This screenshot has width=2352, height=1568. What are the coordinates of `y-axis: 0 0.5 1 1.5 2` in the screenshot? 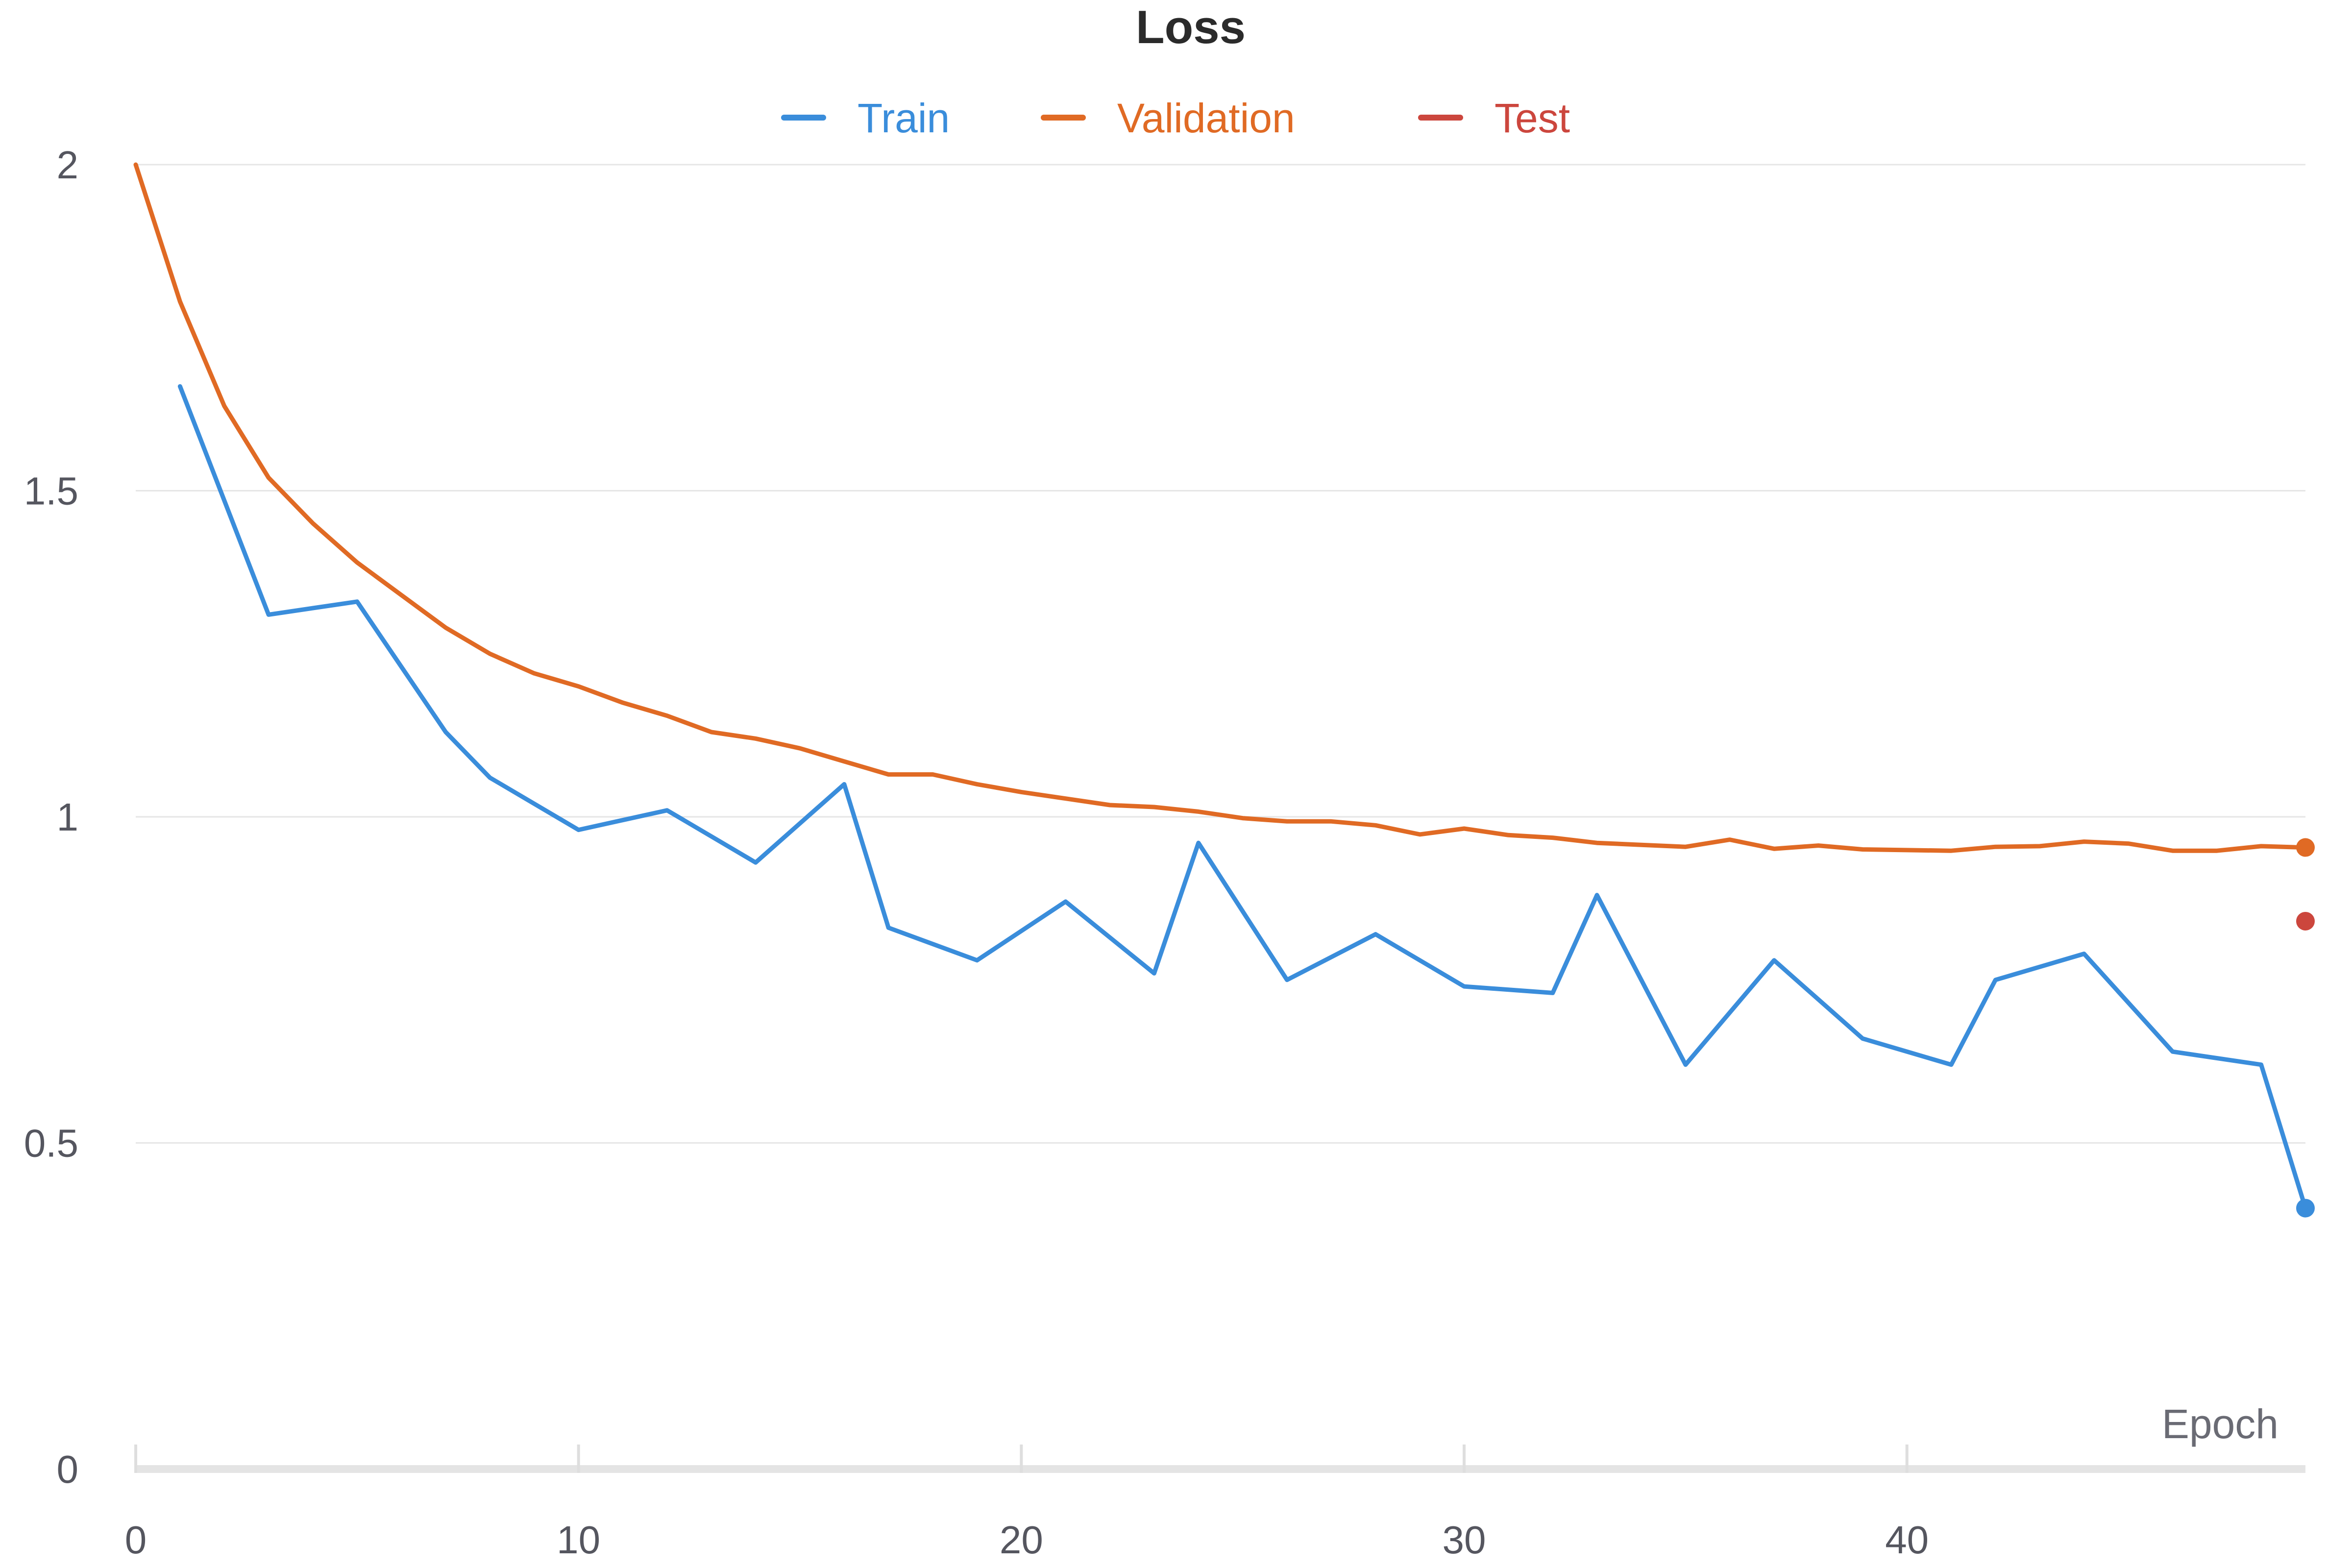 It's located at (51, 817).